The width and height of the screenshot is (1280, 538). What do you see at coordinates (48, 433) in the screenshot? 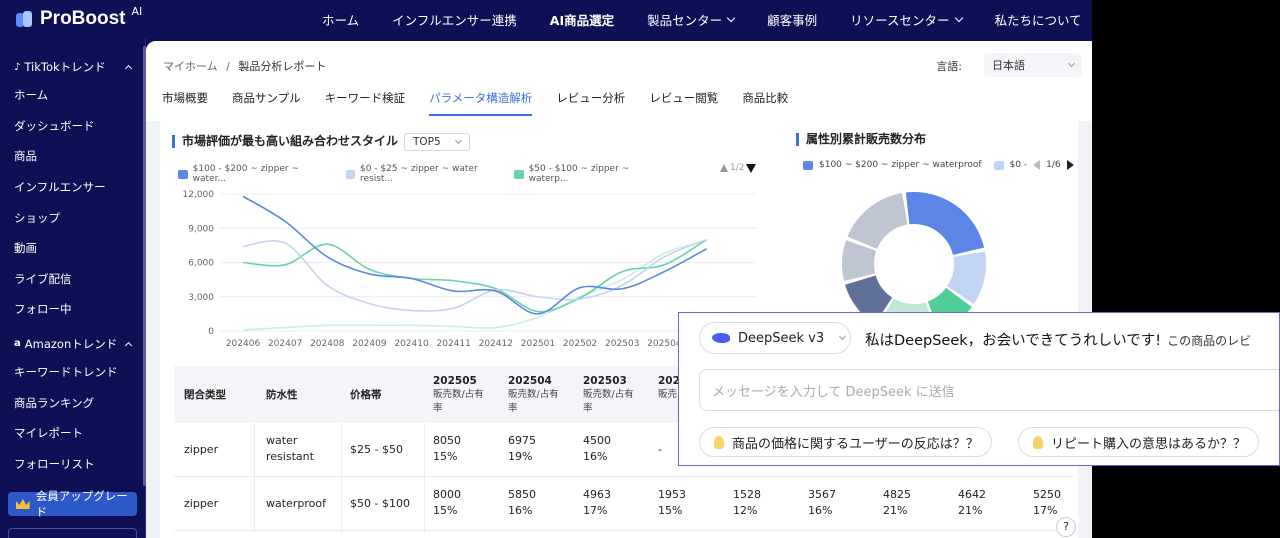
I see `sidebar-item-amazon-2: マイレポート` at bounding box center [48, 433].